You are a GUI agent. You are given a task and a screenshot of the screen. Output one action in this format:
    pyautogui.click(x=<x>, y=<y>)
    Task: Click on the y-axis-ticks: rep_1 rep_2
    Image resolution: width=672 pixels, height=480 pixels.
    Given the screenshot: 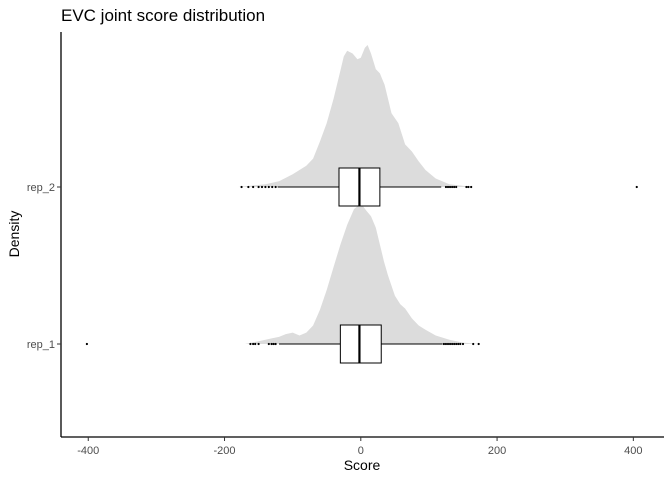 What is the action you would take?
    pyautogui.click(x=44, y=266)
    